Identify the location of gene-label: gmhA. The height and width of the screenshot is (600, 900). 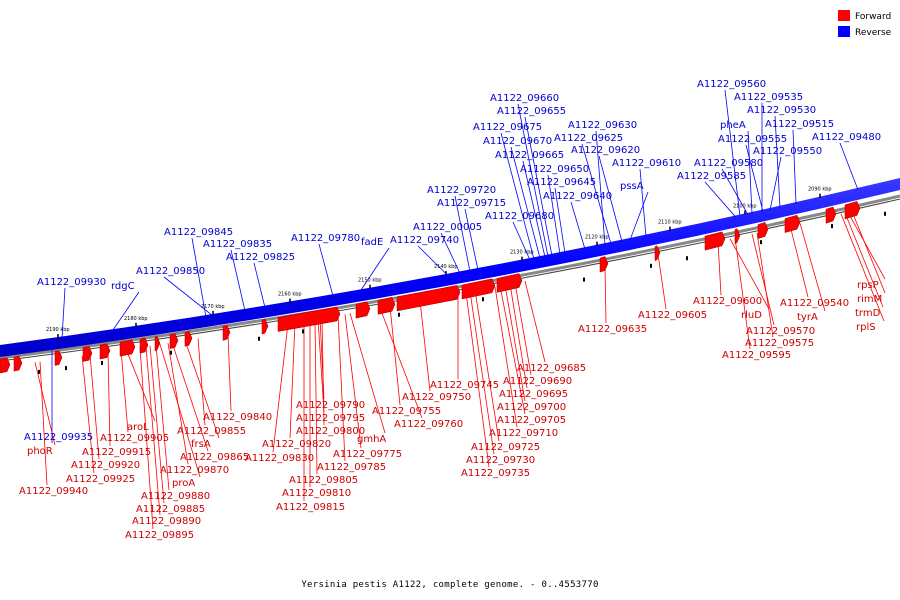
(371, 439).